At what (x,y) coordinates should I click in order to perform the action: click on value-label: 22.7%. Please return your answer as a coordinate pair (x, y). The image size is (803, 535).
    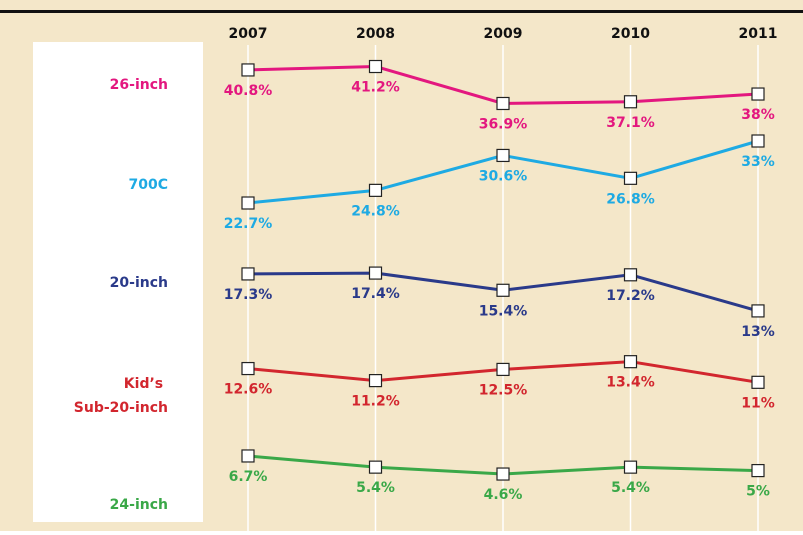
    Looking at the image, I should click on (248, 224).